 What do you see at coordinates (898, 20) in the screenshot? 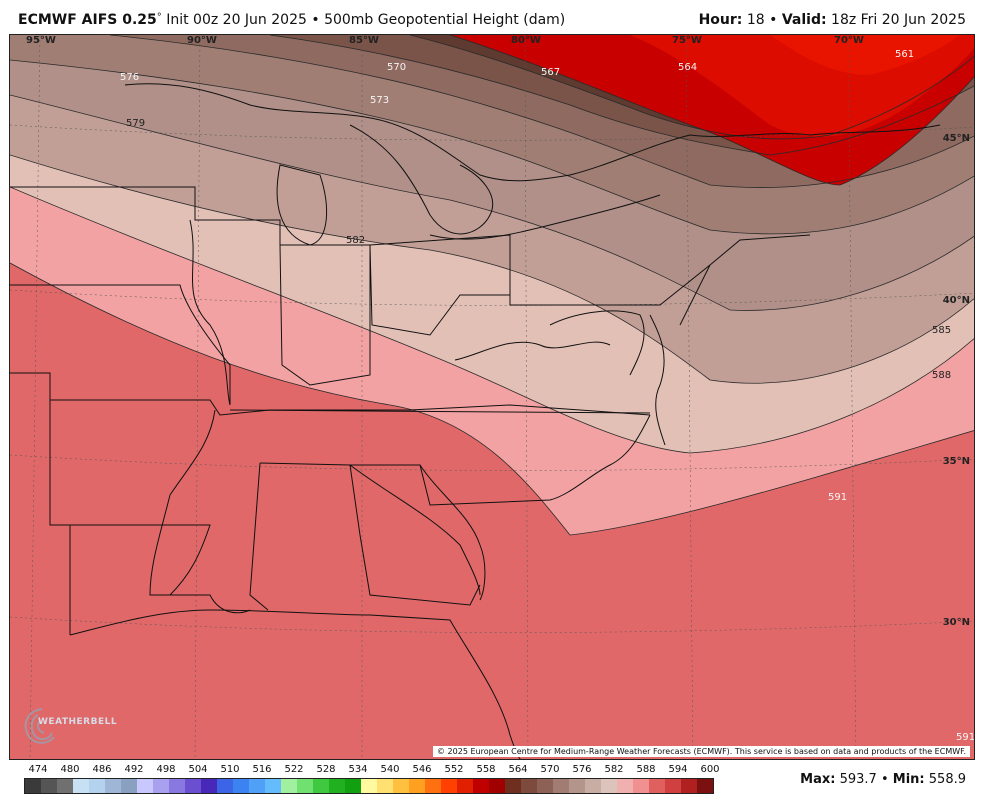
I see `valid-value: 18z Fri 20 Jun 2025` at bounding box center [898, 20].